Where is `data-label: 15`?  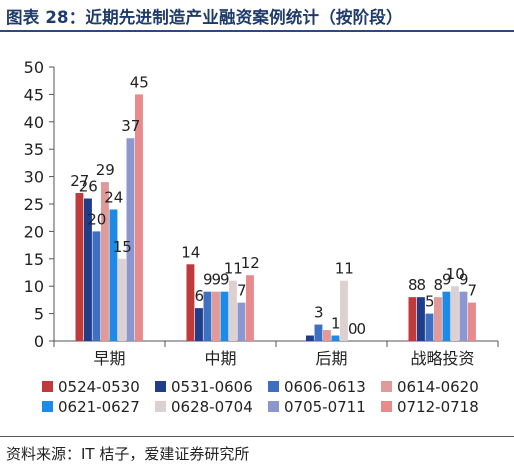
data-label: 15 is located at coordinates (122, 247).